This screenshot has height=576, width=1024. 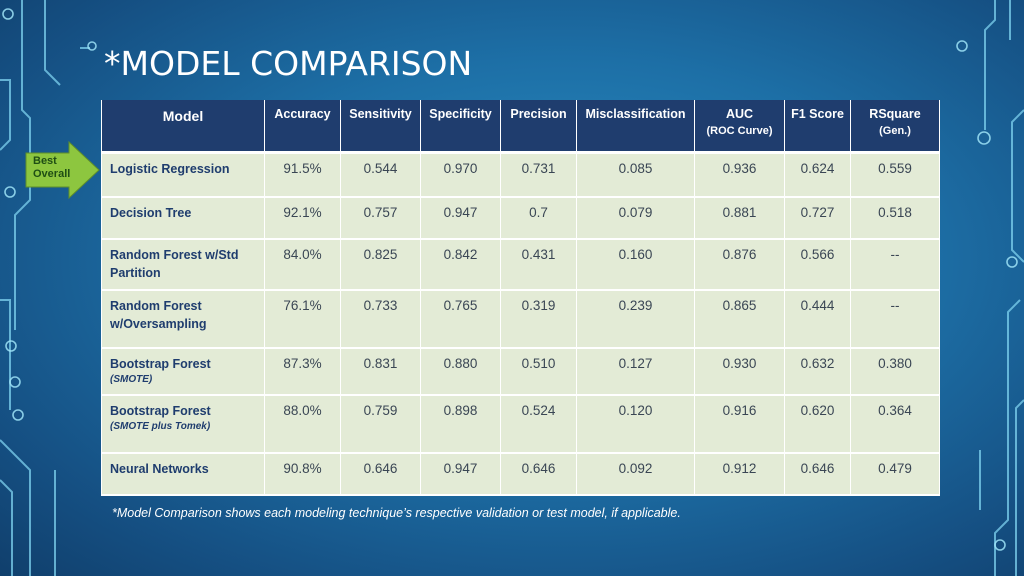 What do you see at coordinates (460, 127) in the screenshot?
I see `header-specificity: Specificity` at bounding box center [460, 127].